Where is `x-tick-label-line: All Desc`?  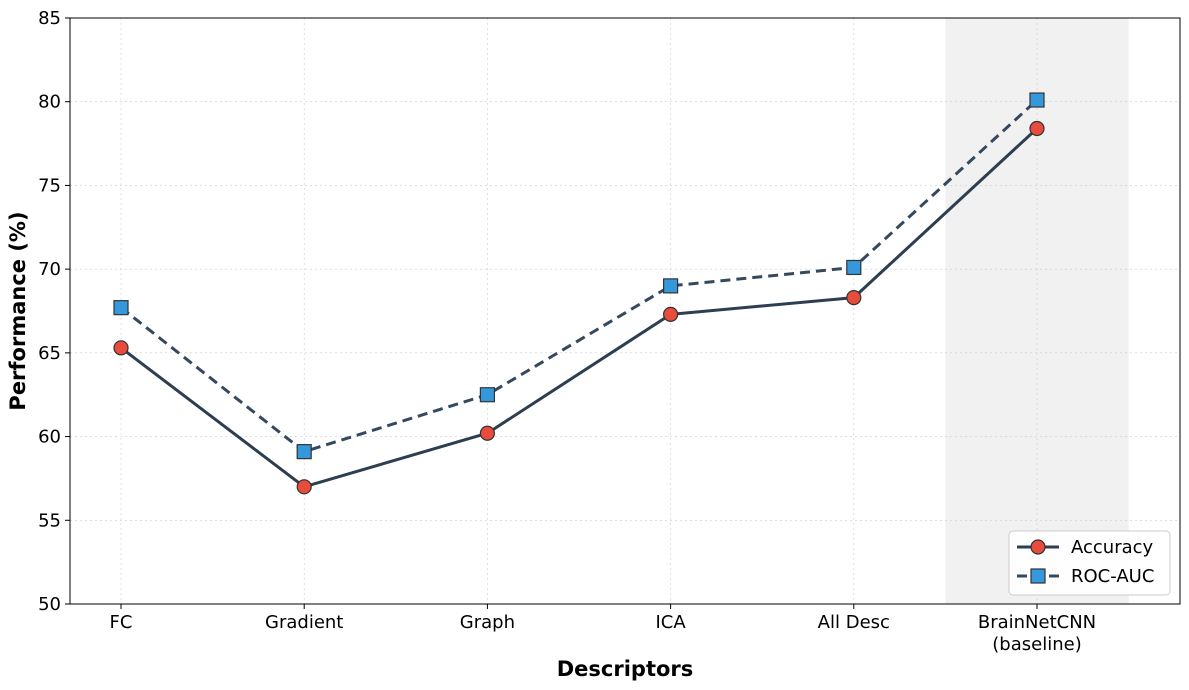 x-tick-label-line: All Desc is located at coordinates (854, 622).